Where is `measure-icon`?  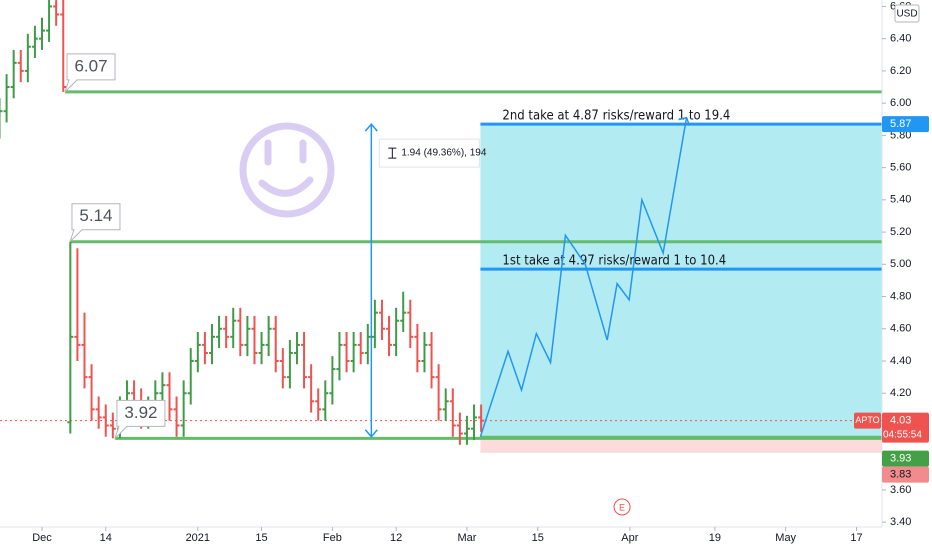 measure-icon is located at coordinates (392, 153).